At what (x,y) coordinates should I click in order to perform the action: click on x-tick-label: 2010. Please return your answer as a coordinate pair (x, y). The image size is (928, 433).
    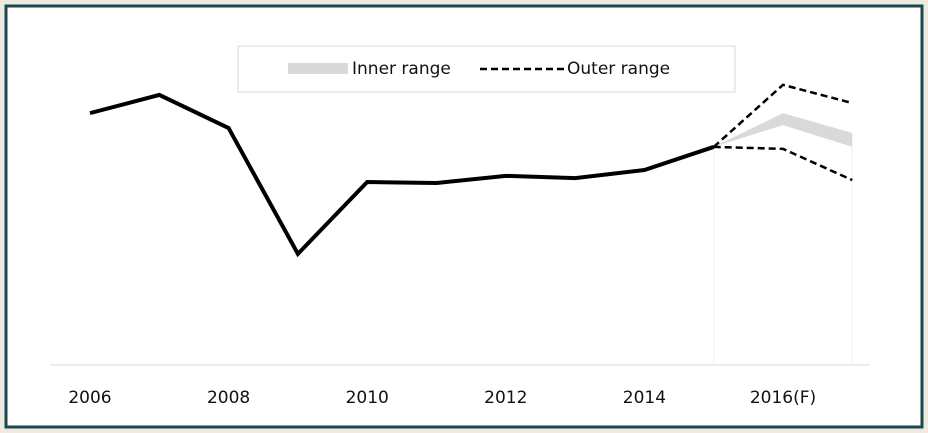
    Looking at the image, I should click on (367, 398).